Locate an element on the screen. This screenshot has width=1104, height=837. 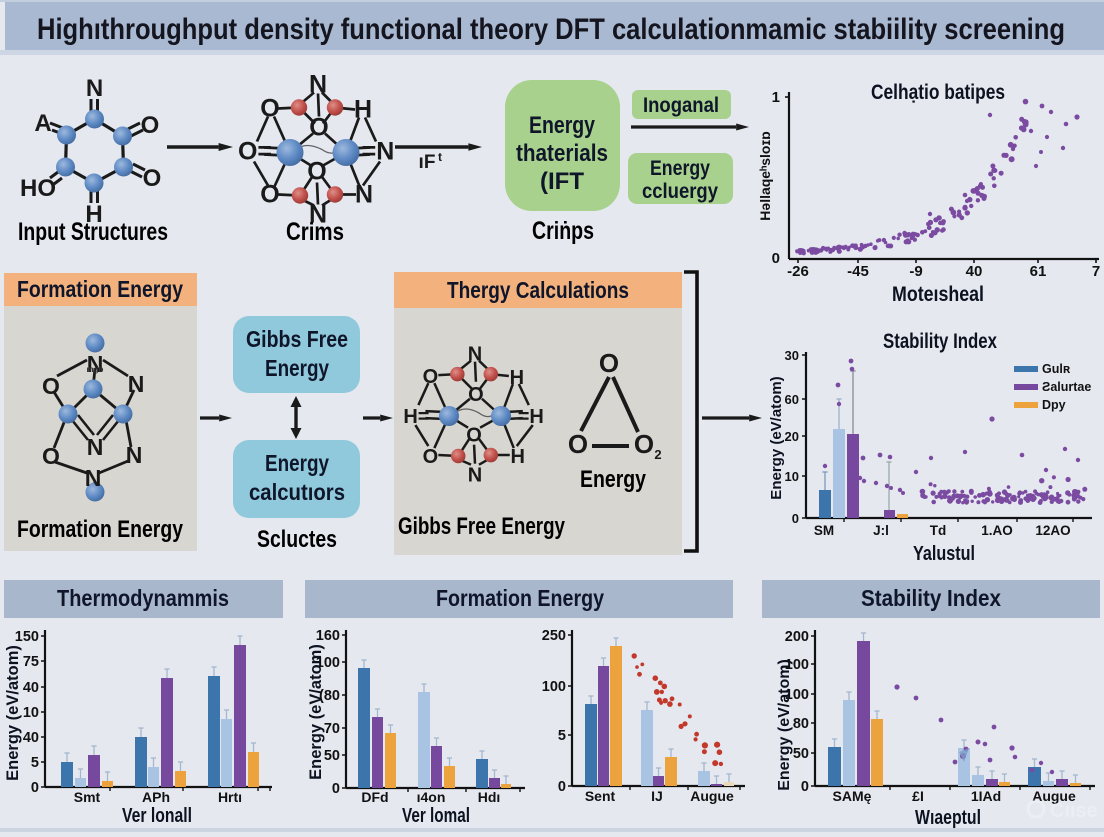
svg-text: 200 is located at coordinates (797, 637).